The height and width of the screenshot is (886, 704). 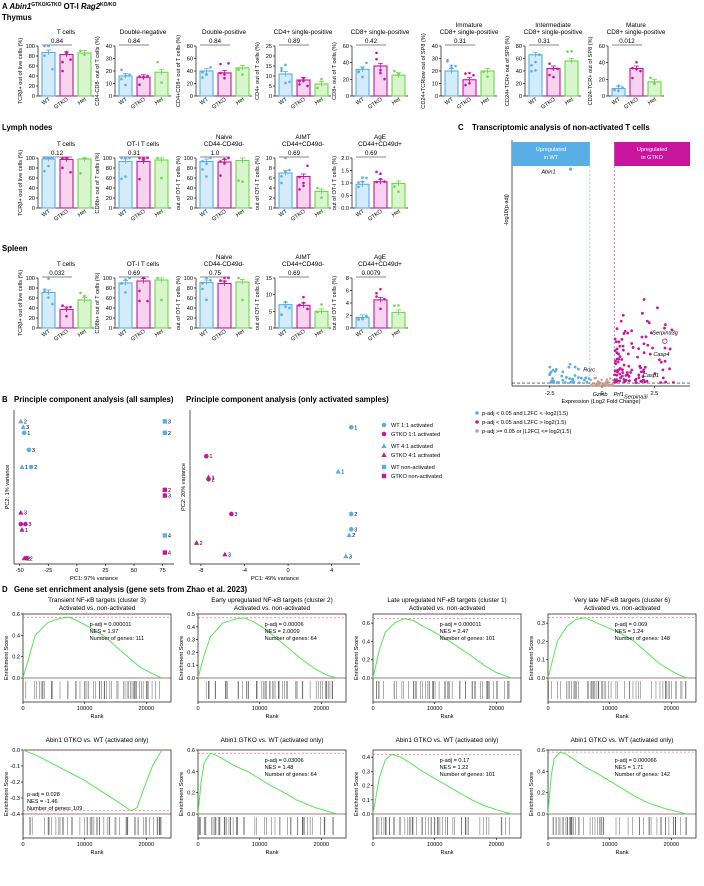 What do you see at coordinates (32, 199) in the screenshot?
I see `y-tick-label: 20` at bounding box center [32, 199].